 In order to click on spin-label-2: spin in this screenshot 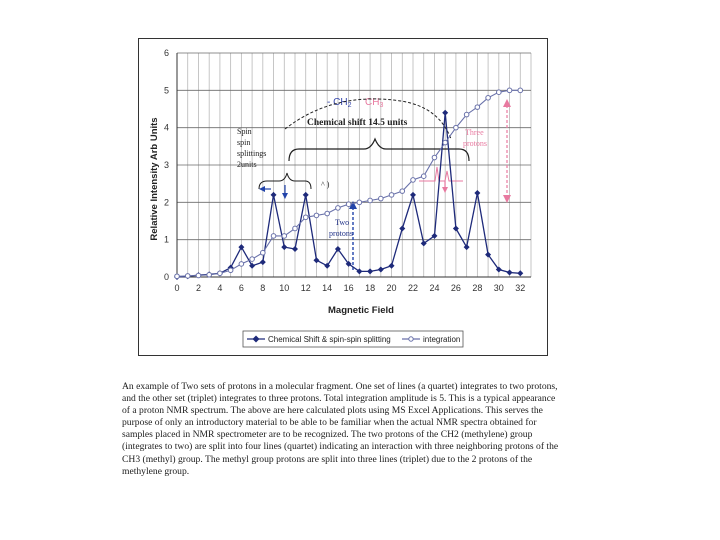, I will do `click(243, 142)`.